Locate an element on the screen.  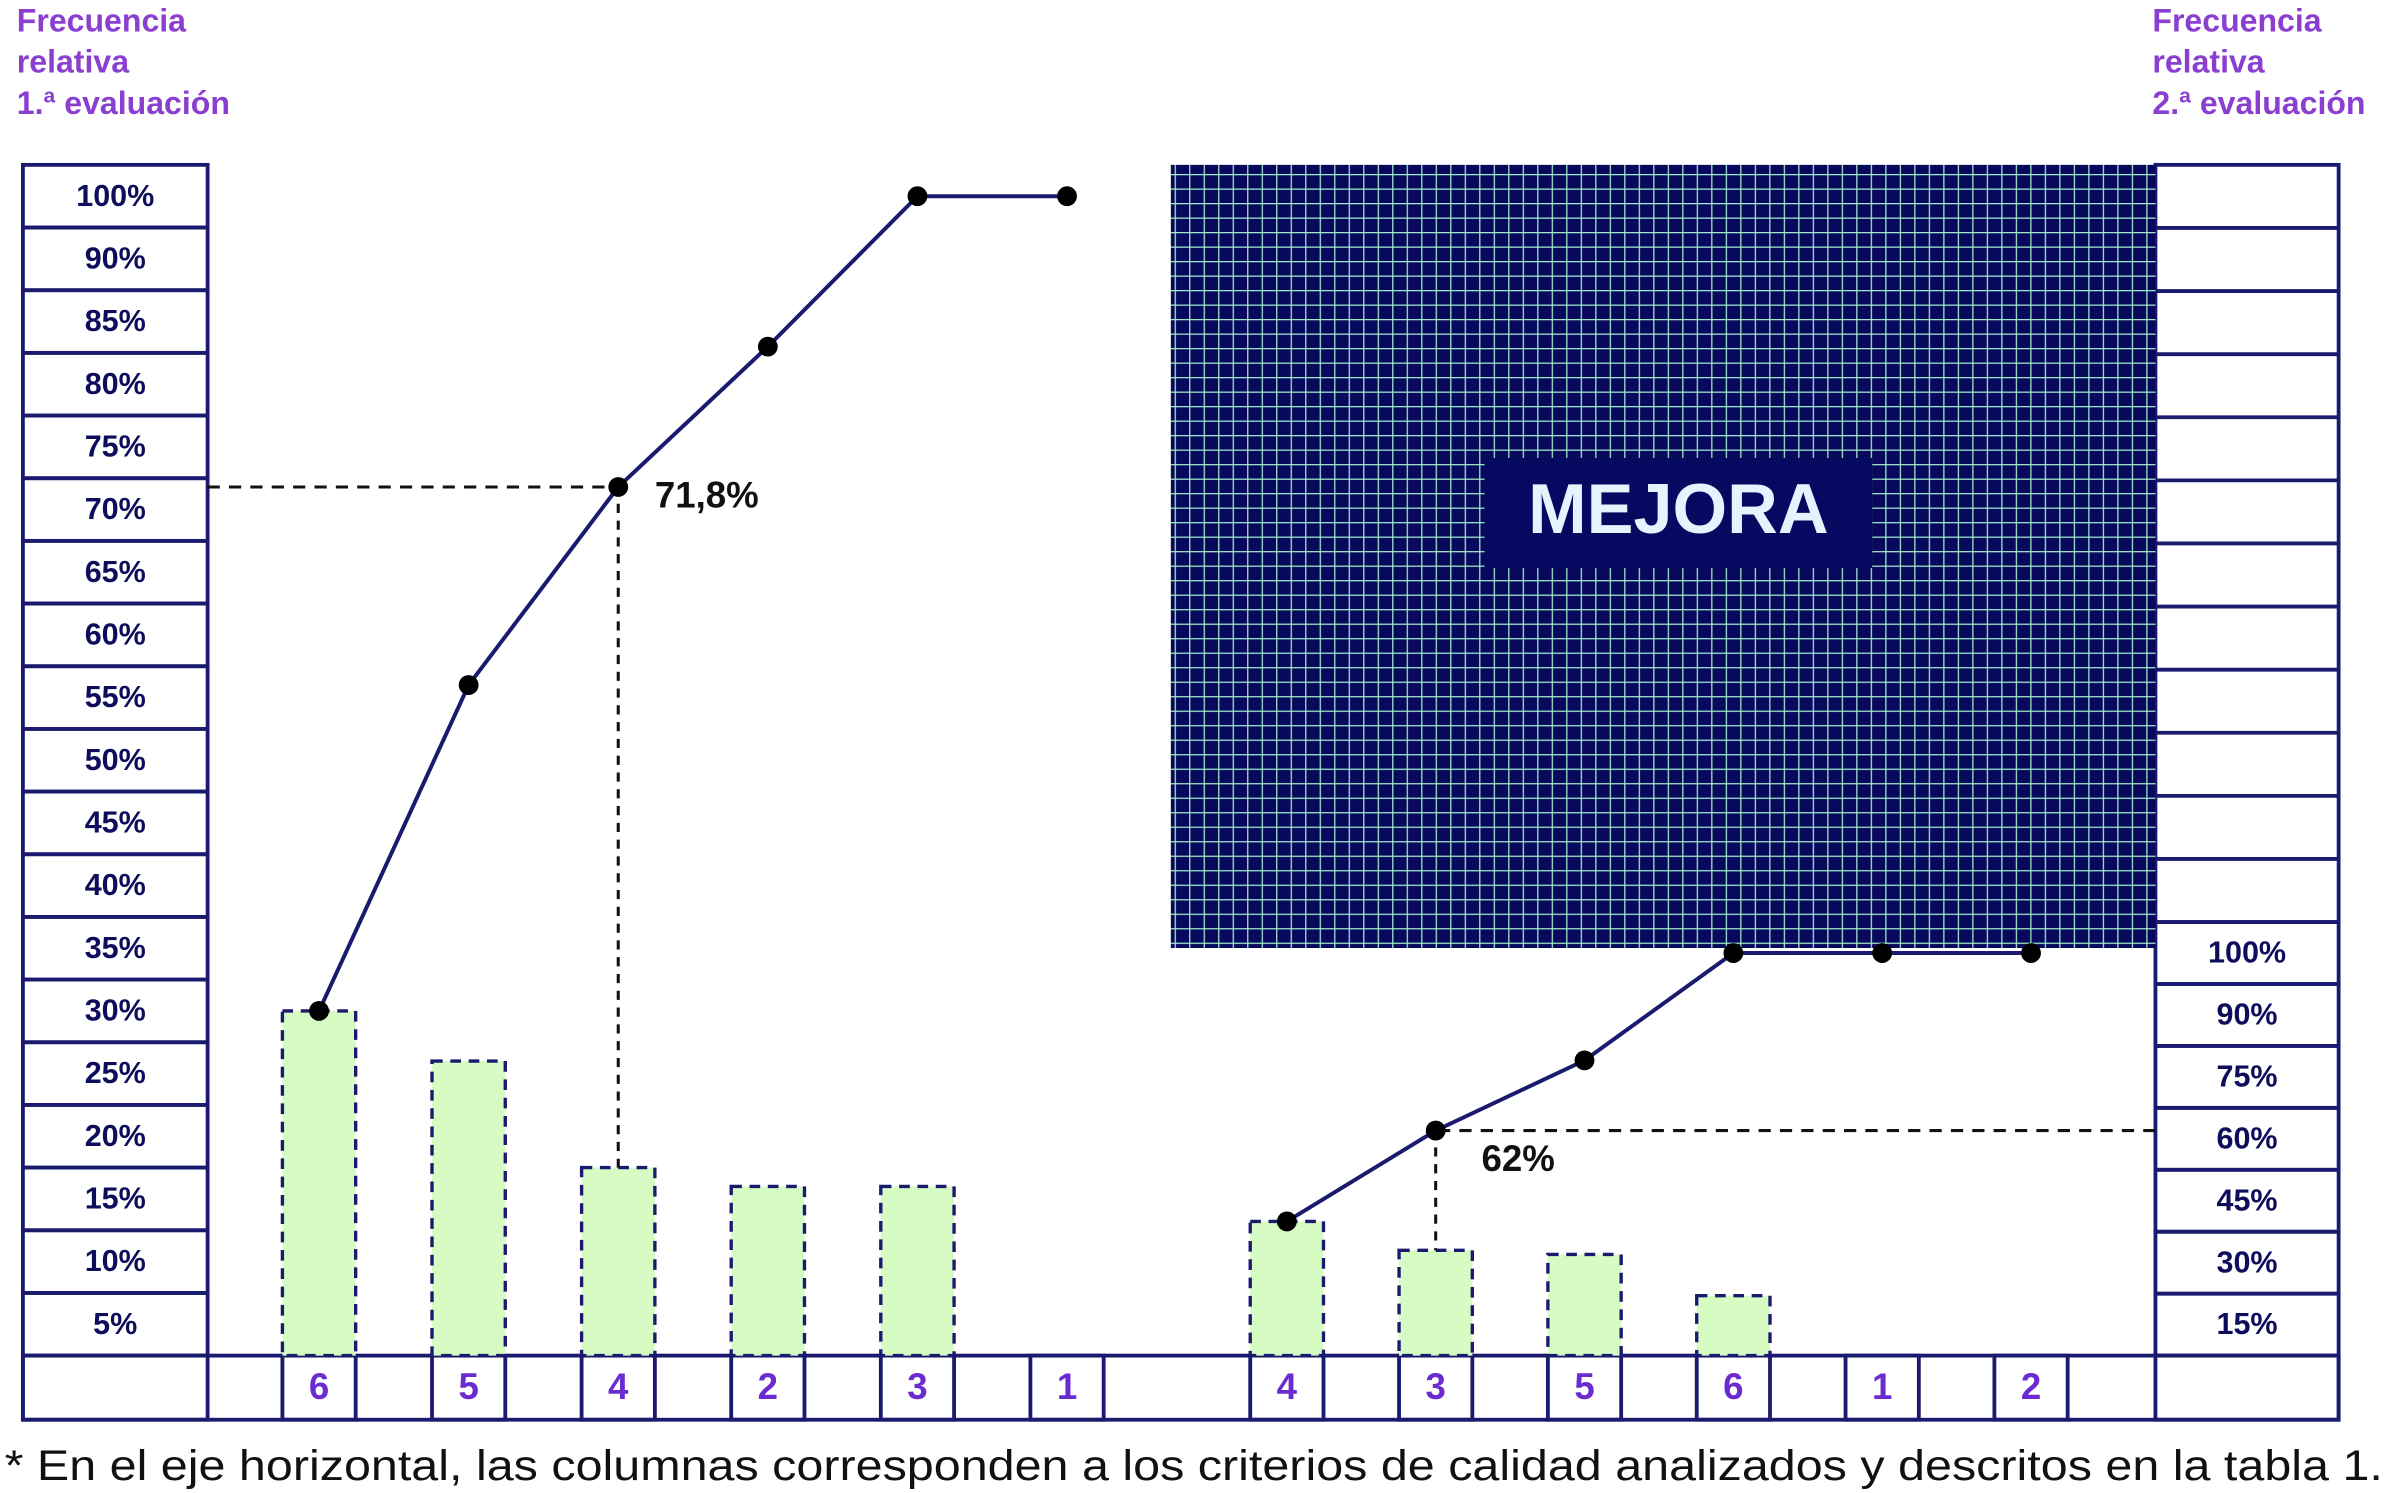
annotation: 62% is located at coordinates (1517, 1158).